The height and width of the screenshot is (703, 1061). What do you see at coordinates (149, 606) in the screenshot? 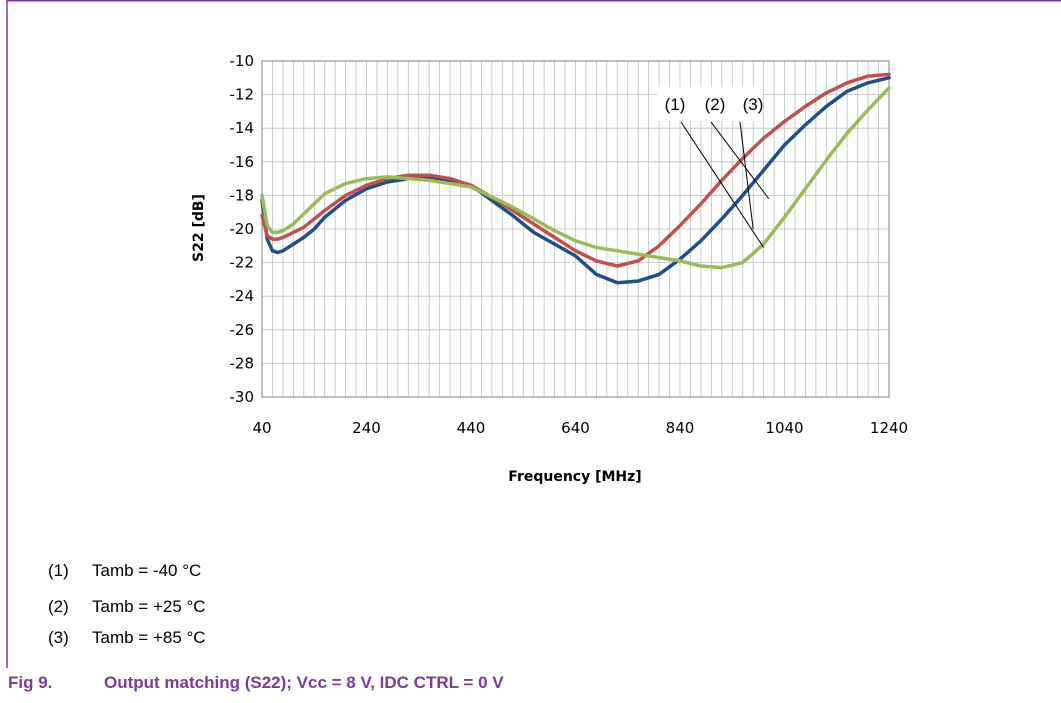
I see `legend-text: Tamb = +25 °C` at bounding box center [149, 606].